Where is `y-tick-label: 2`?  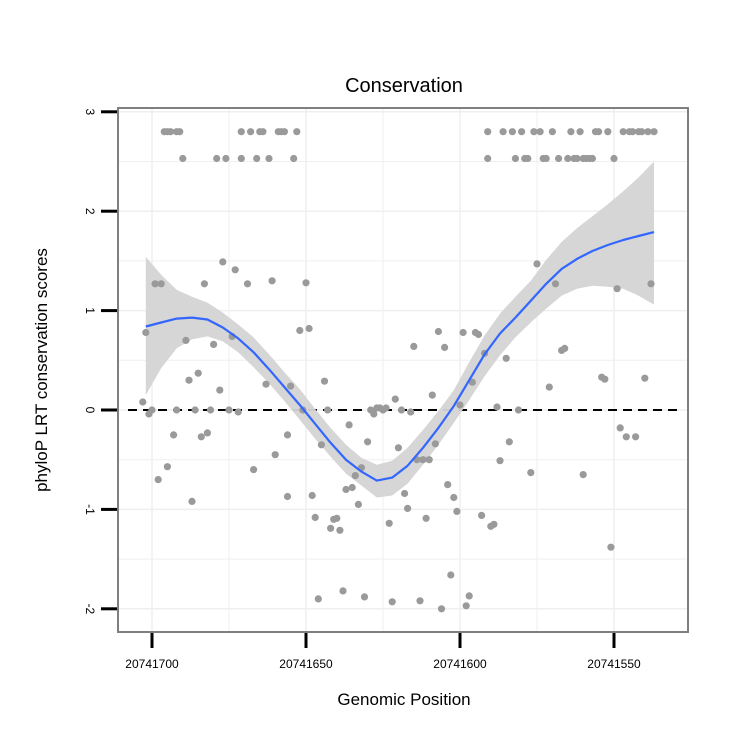
y-tick-label: 2 is located at coordinates (90, 211).